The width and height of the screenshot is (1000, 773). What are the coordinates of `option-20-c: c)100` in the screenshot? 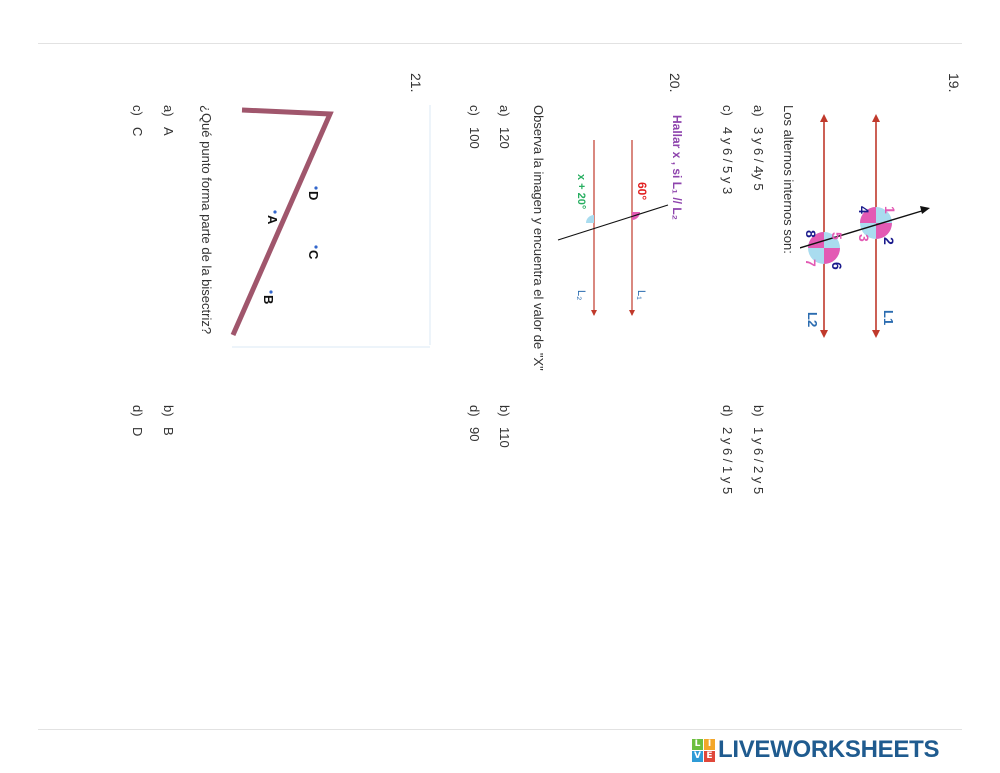 It's located at (474, 127).